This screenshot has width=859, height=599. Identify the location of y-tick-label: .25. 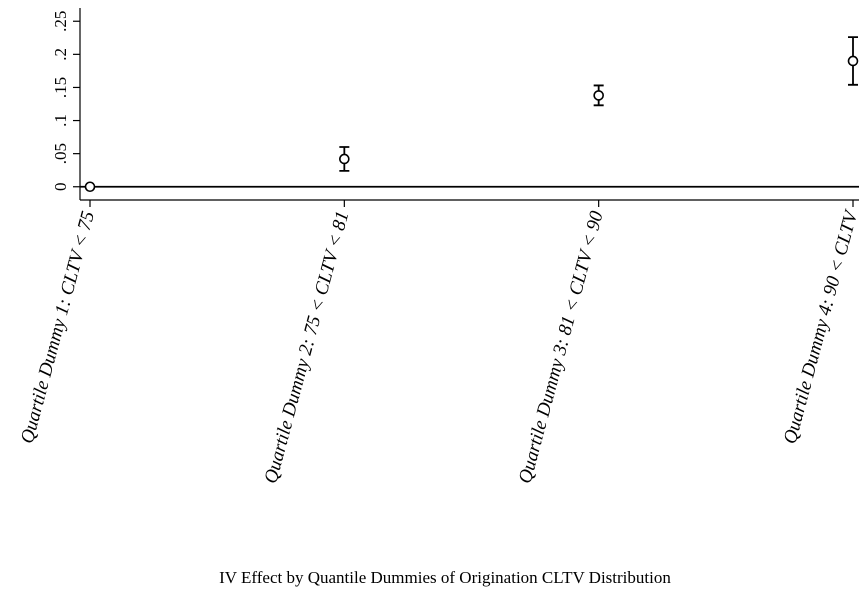
(60, 21).